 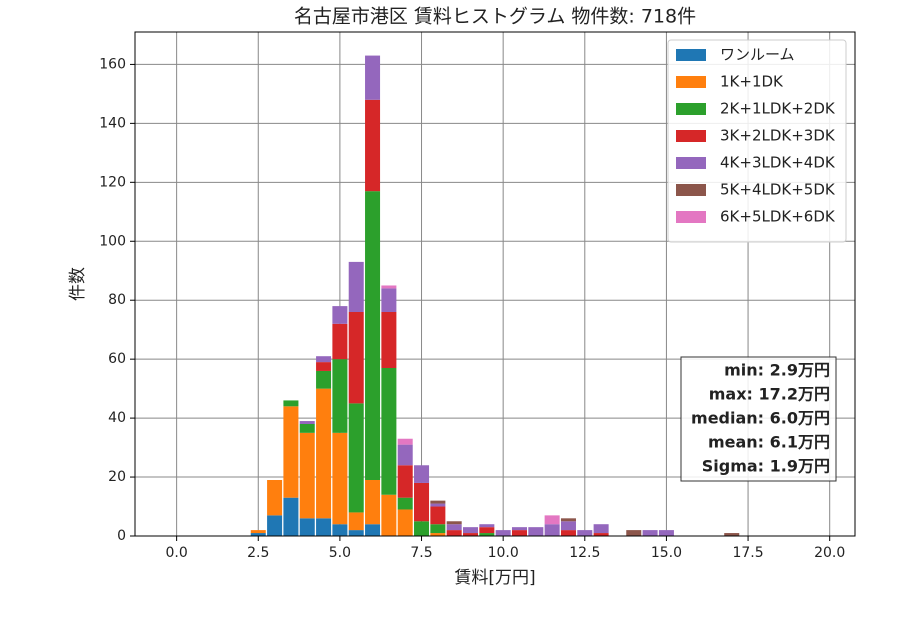 What do you see at coordinates (766, 466) in the screenshot?
I see `stats-line: Sigma: 1.9万円` at bounding box center [766, 466].